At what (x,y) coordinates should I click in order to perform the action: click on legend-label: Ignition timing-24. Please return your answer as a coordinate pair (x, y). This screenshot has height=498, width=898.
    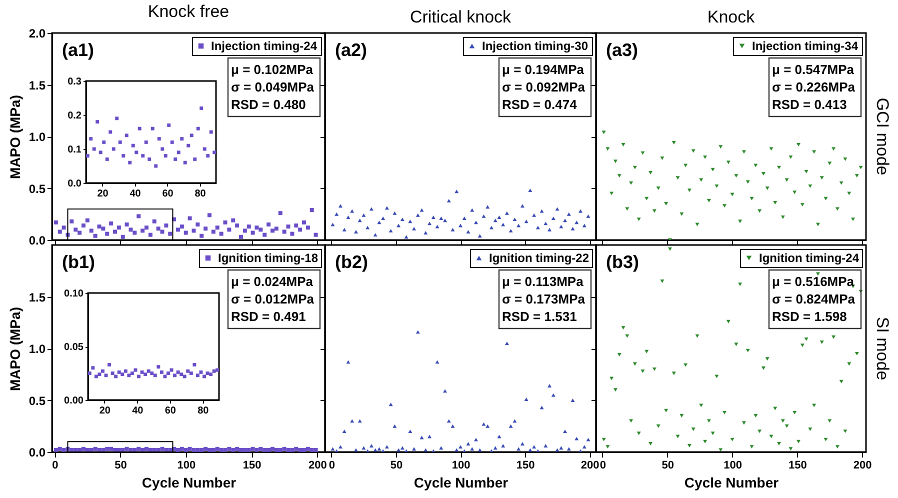
    Looking at the image, I should click on (809, 258).